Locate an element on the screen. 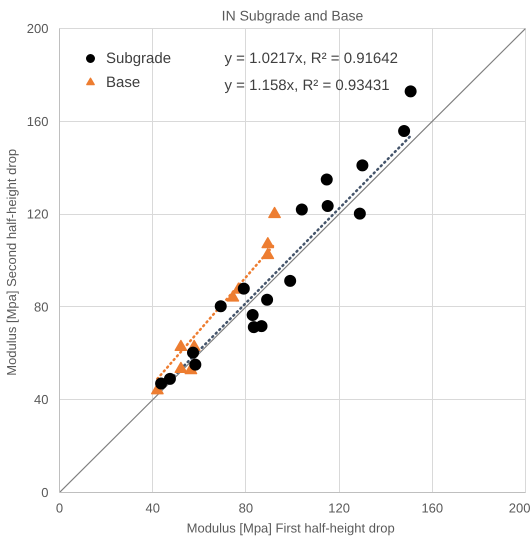  y-tick-label: 40 is located at coordinates (41, 400).